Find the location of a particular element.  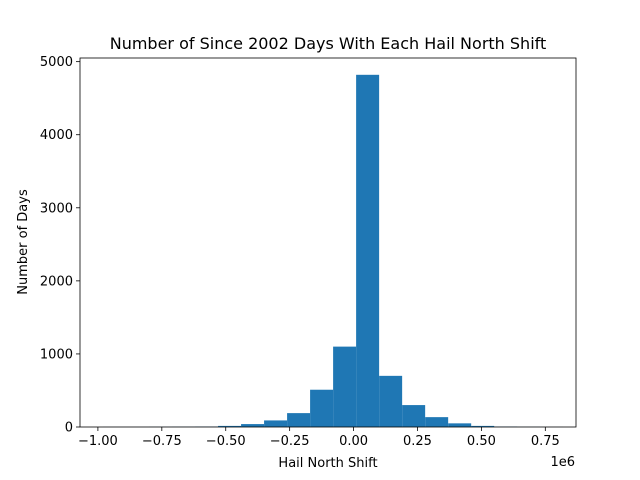

x-tick-label: −0.75 is located at coordinates (162, 441).